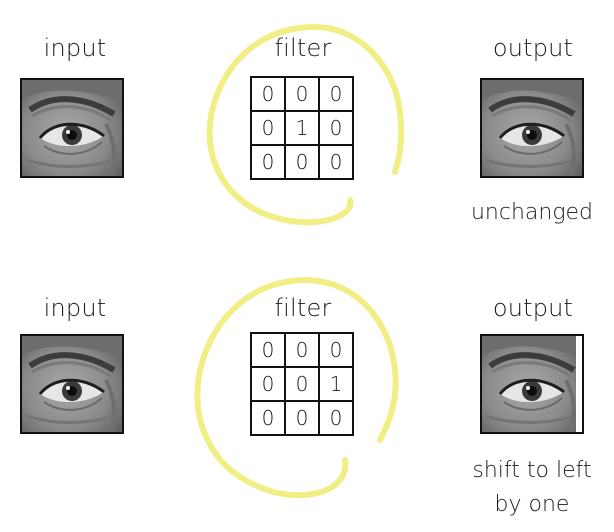  Describe the element at coordinates (532, 470) in the screenshot. I see `row-2-output-caption-line-1: shift to left` at that location.